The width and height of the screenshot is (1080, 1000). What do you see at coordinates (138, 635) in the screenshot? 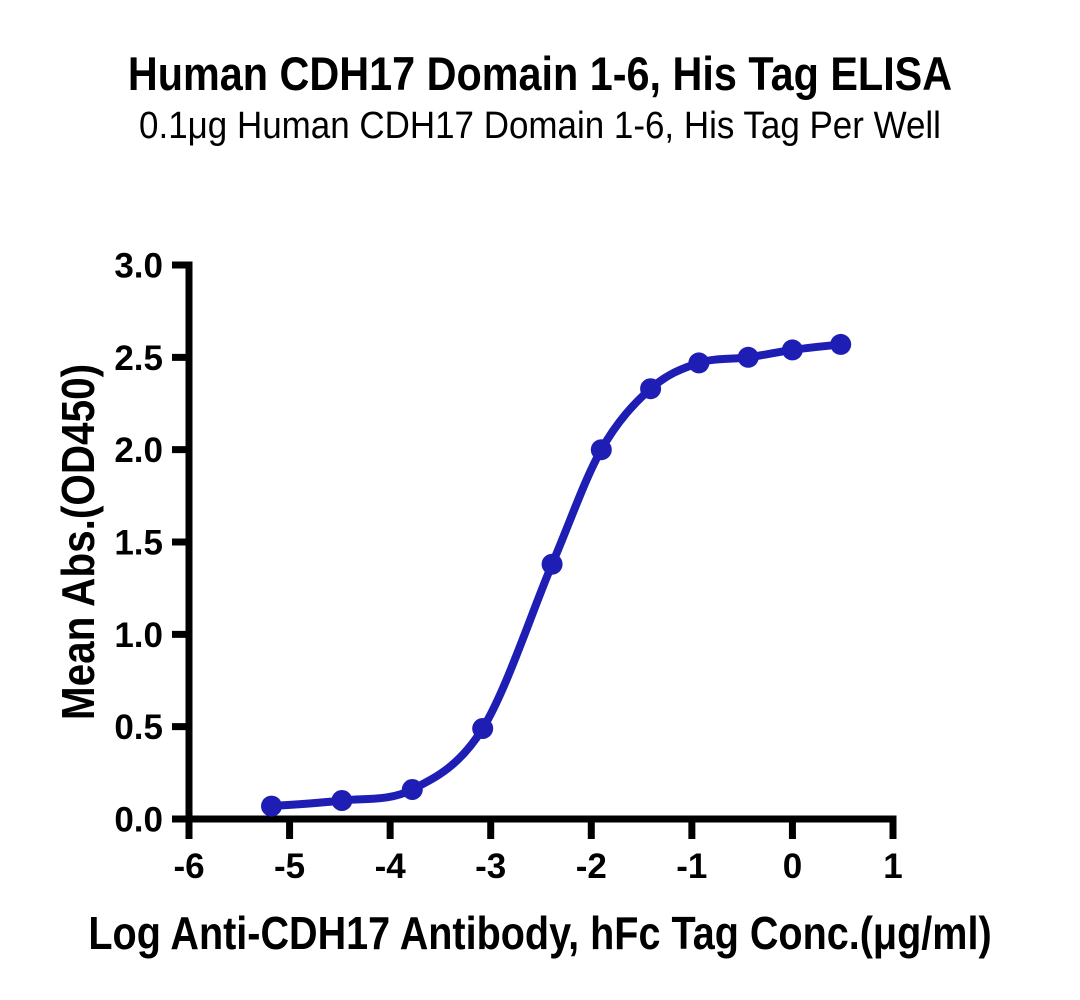
I see `y-tick-label: 1.0` at bounding box center [138, 635].